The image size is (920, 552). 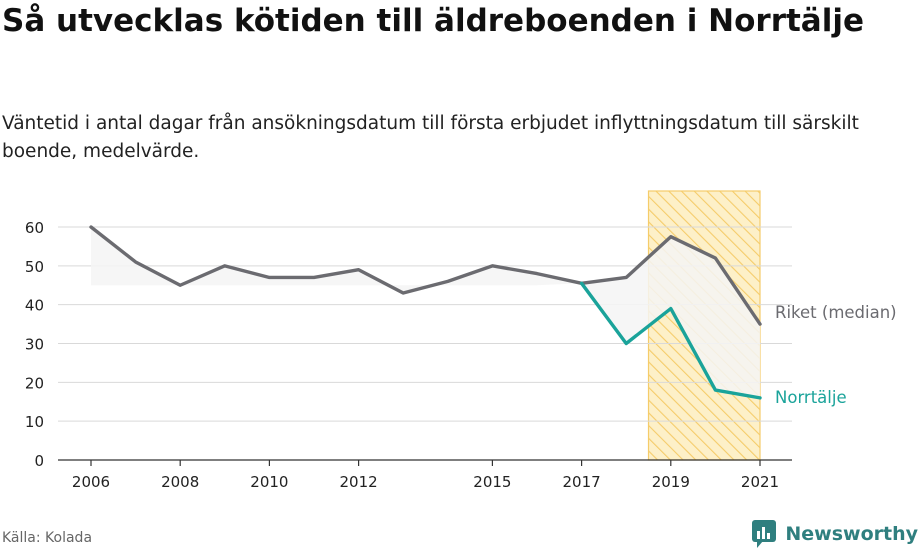 I want to click on newsworthy-logo: Newsworthy, so click(x=834, y=534).